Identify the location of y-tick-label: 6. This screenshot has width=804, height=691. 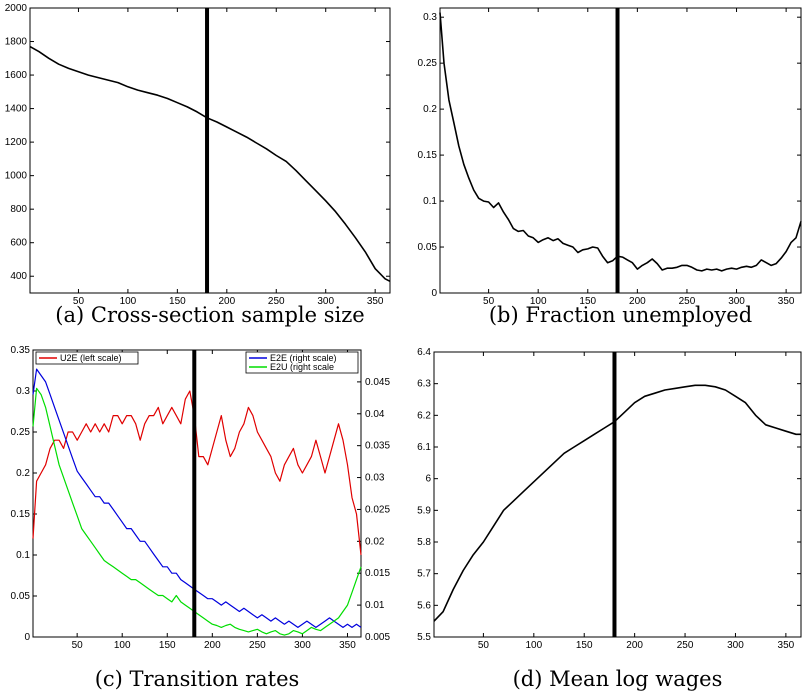
(428, 479).